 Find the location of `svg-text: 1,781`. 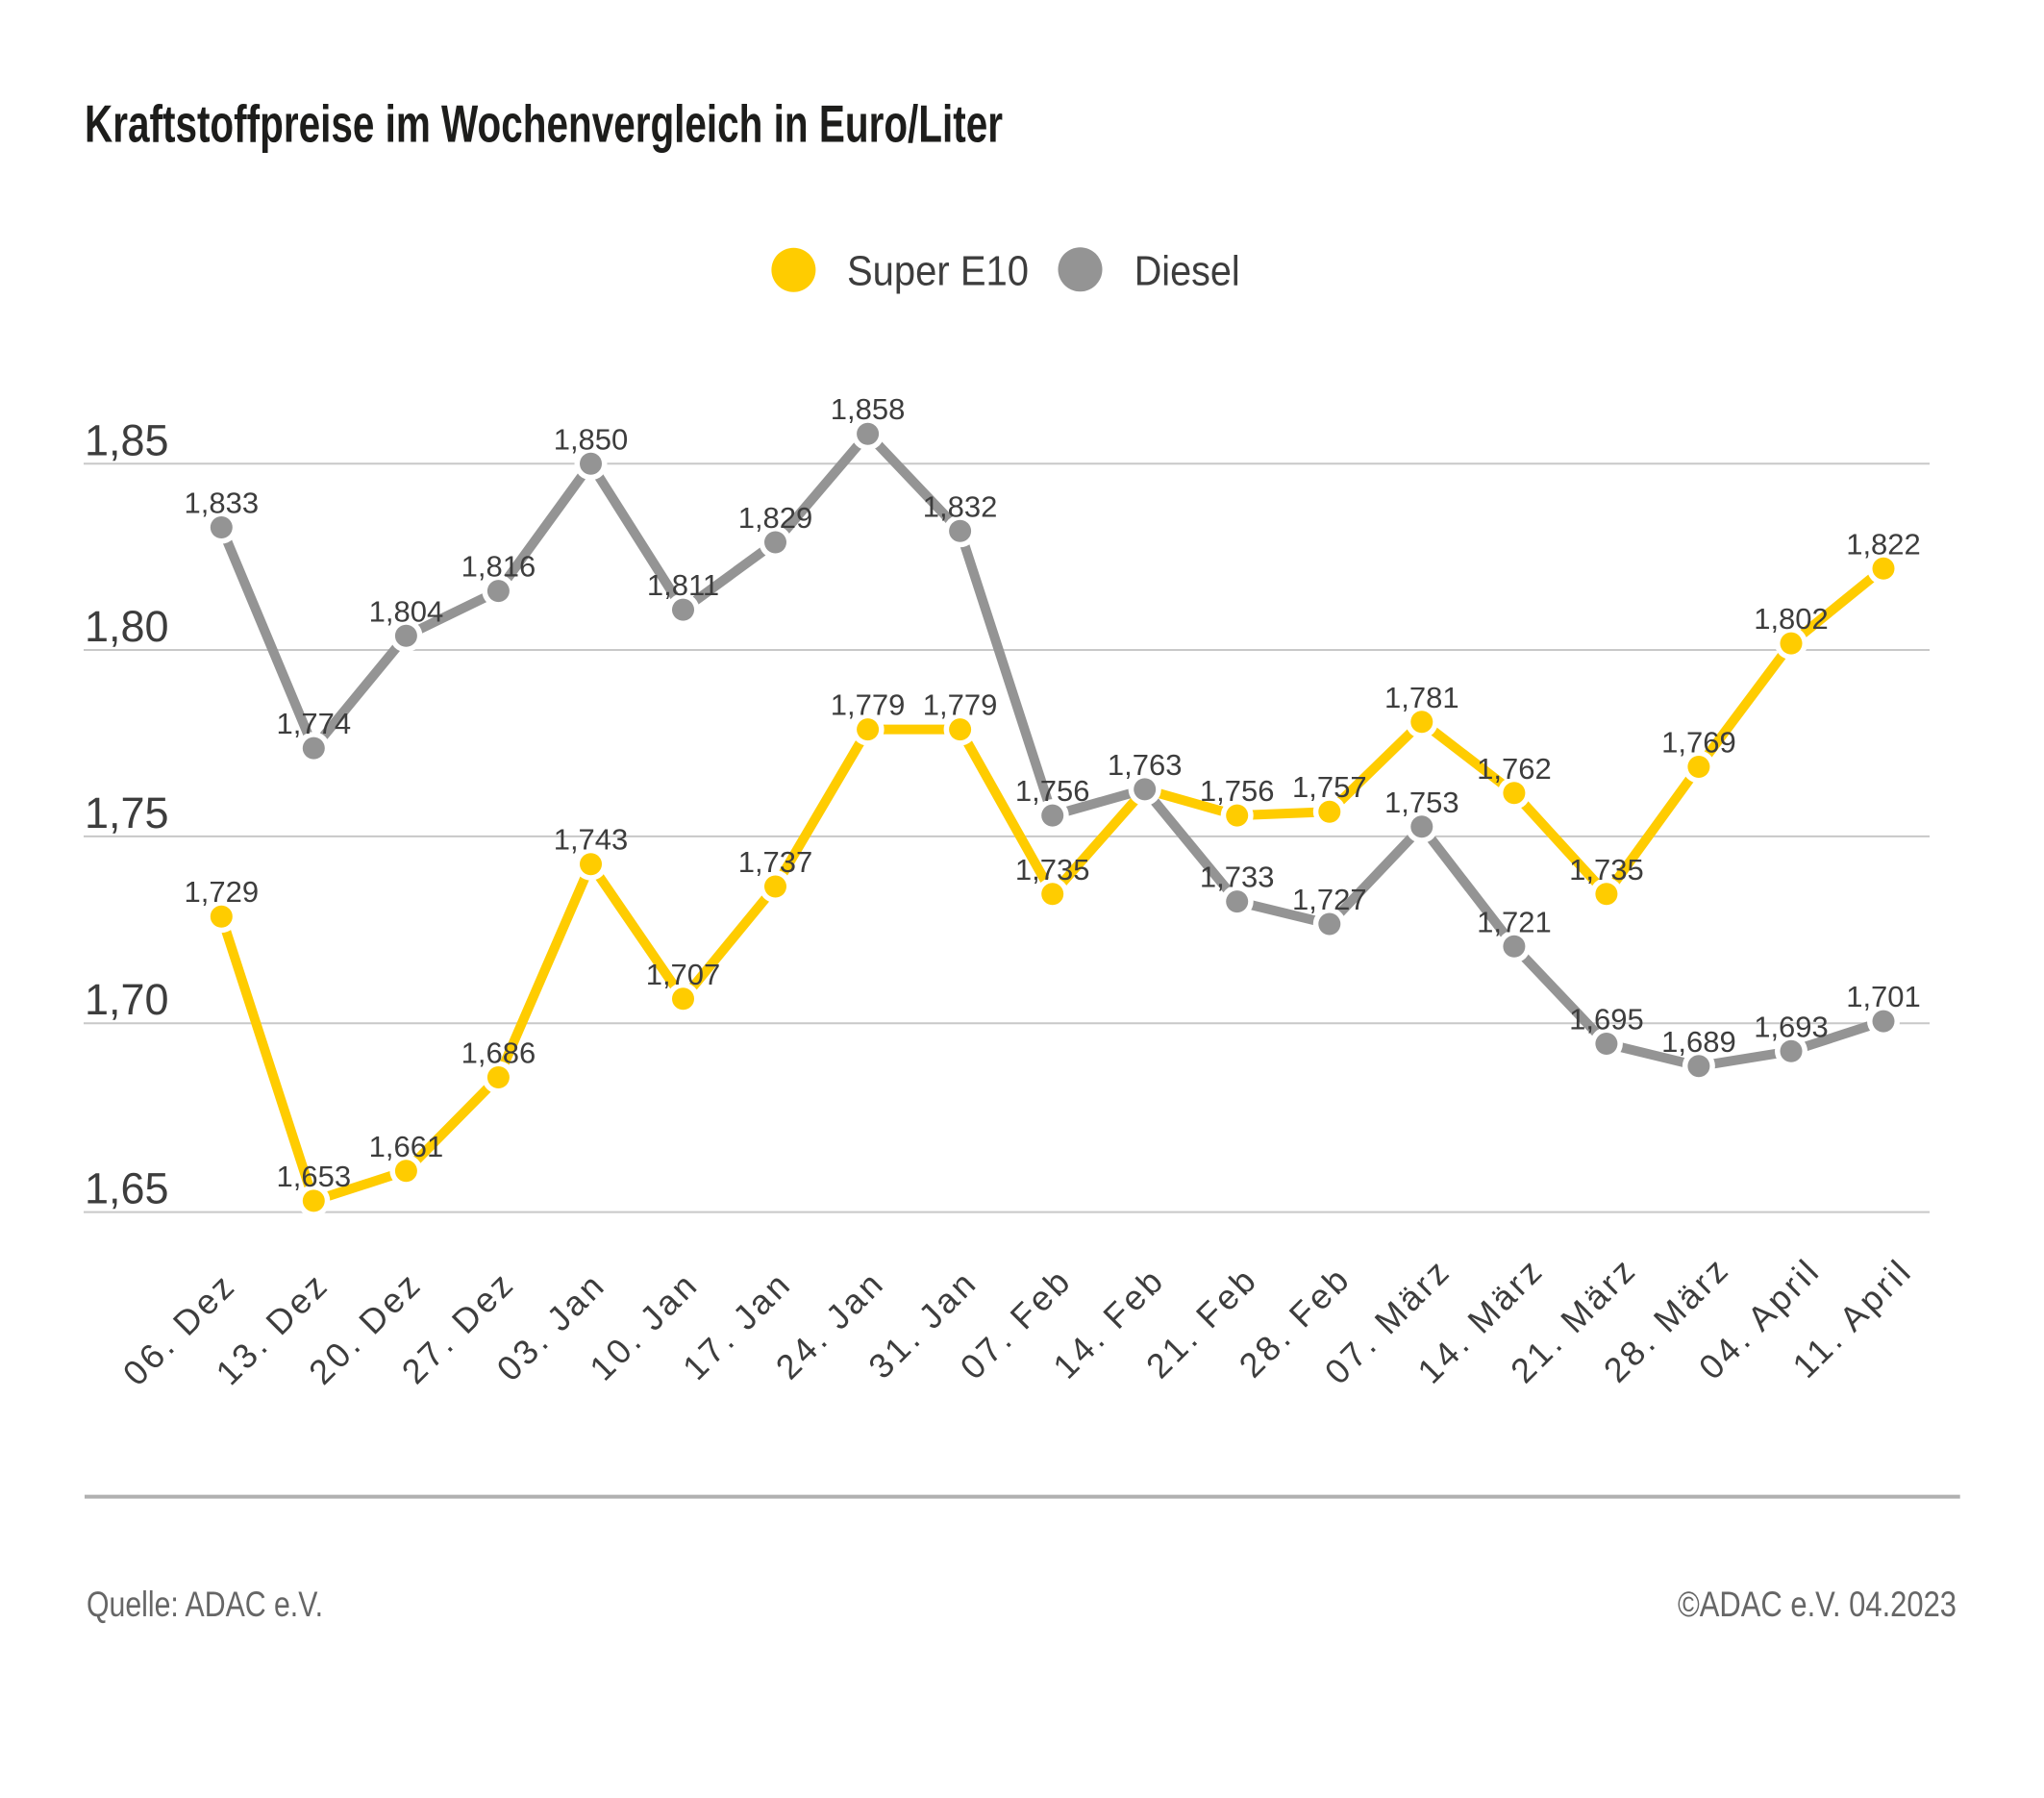

svg-text: 1,781 is located at coordinates (1421, 697).